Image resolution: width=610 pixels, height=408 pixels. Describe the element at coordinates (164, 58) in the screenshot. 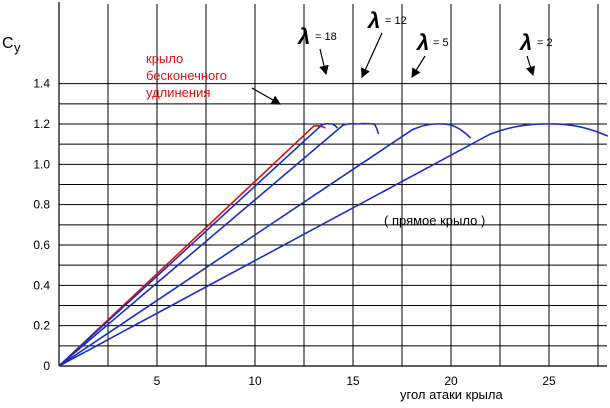

I see `infinite-wing-label-line1: крыло` at that location.